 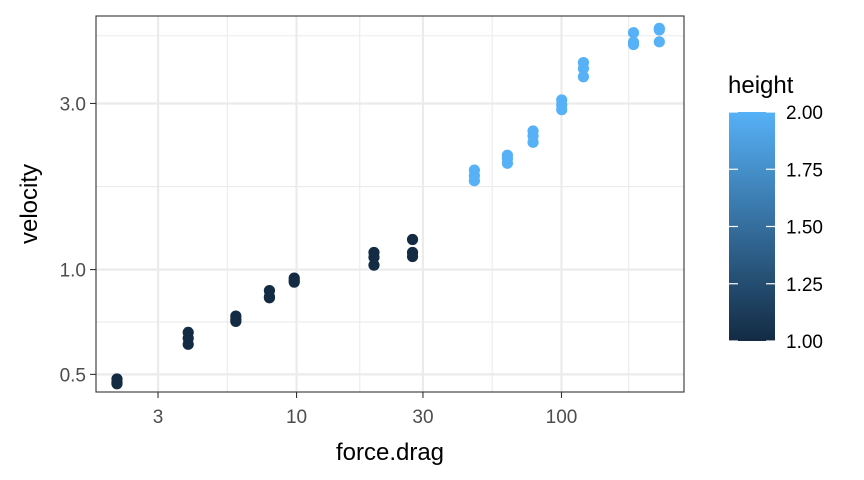 What do you see at coordinates (804, 170) in the screenshot?
I see `colorbar-label: 1.75` at bounding box center [804, 170].